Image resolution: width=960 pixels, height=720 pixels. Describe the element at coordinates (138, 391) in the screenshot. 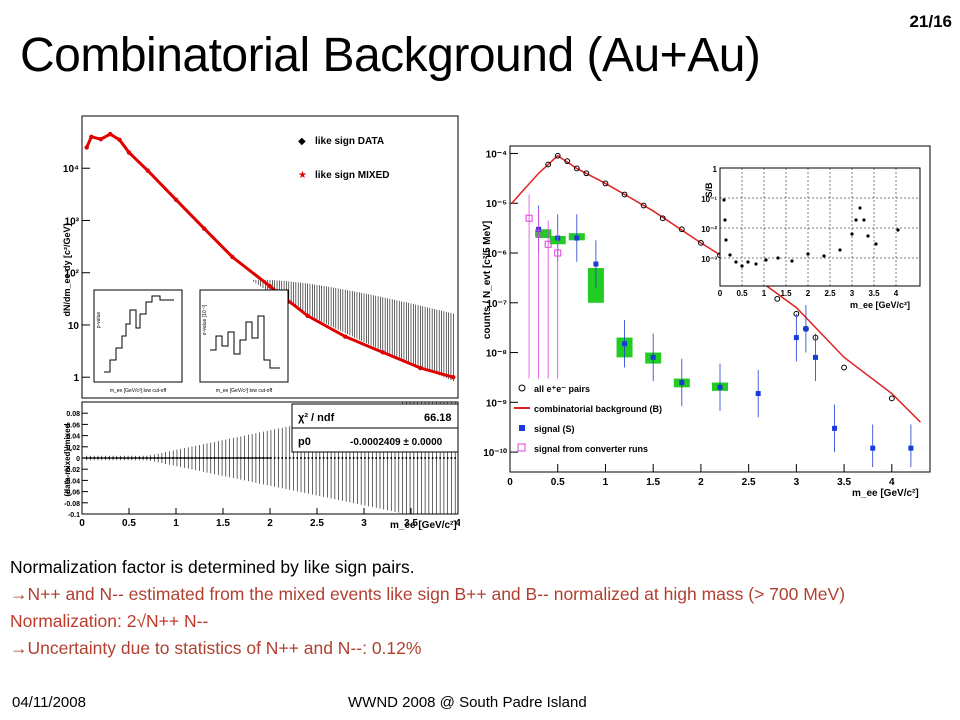

I see `inset-pvalue-xlabel: m_ee [GeV/c²] low cut-off` at that location.